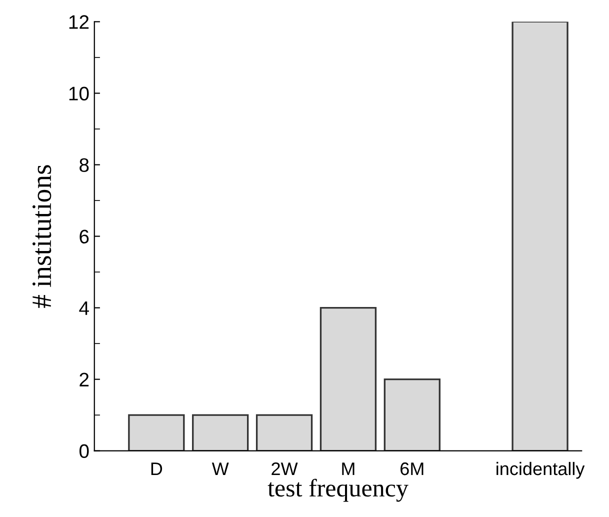 The width and height of the screenshot is (609, 517). I want to click on y-tick-label: 2, so click(84, 379).